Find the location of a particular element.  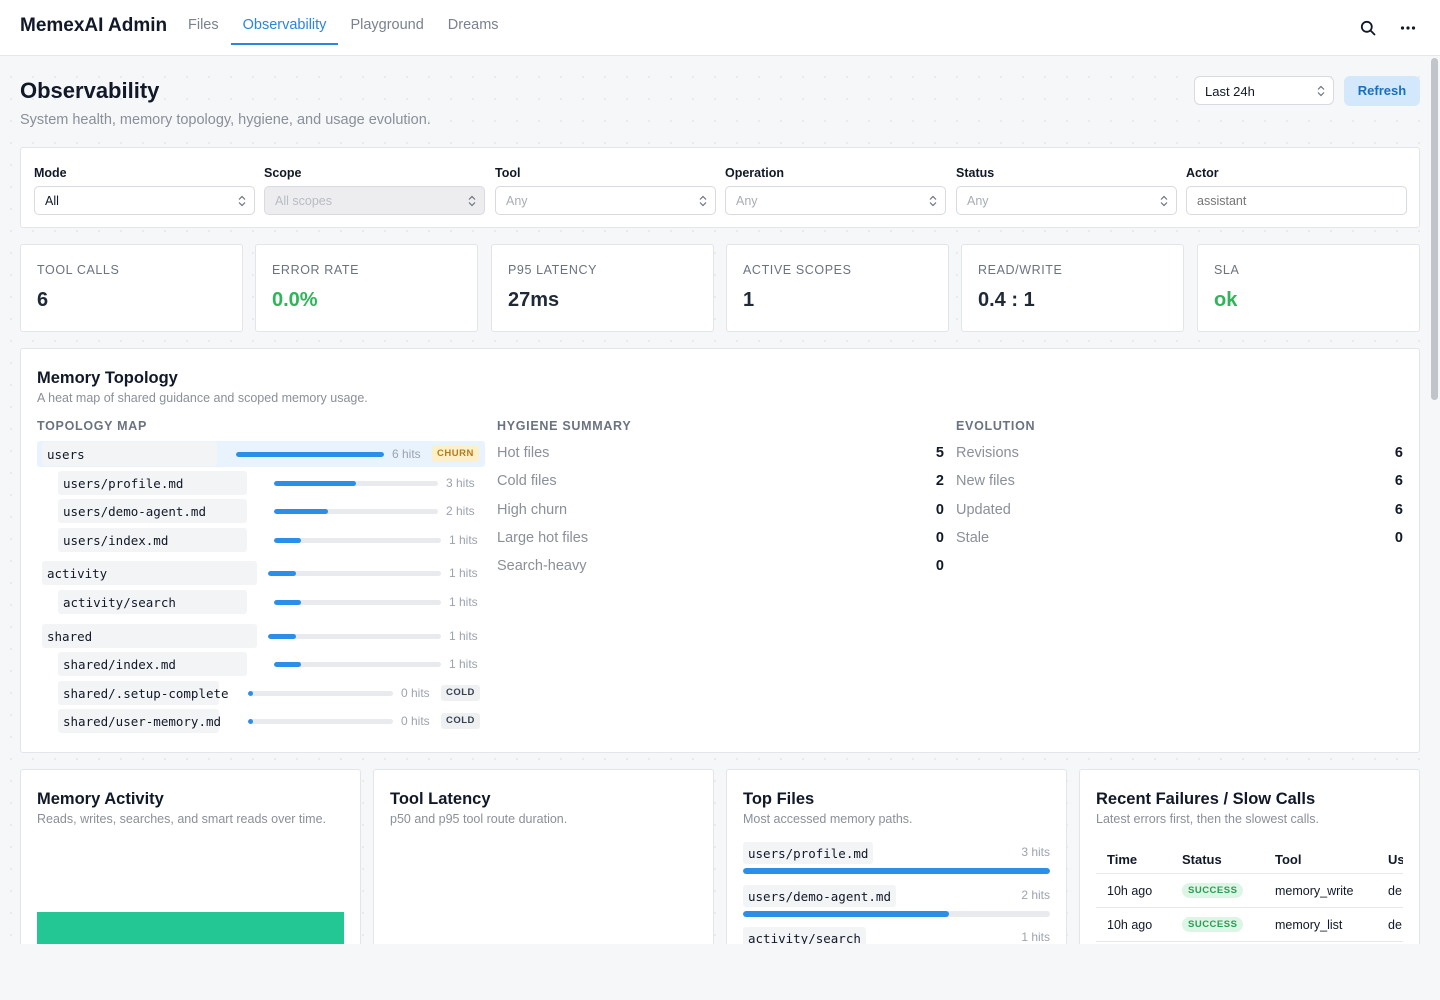

column-header: Time is located at coordinates (1122, 859).